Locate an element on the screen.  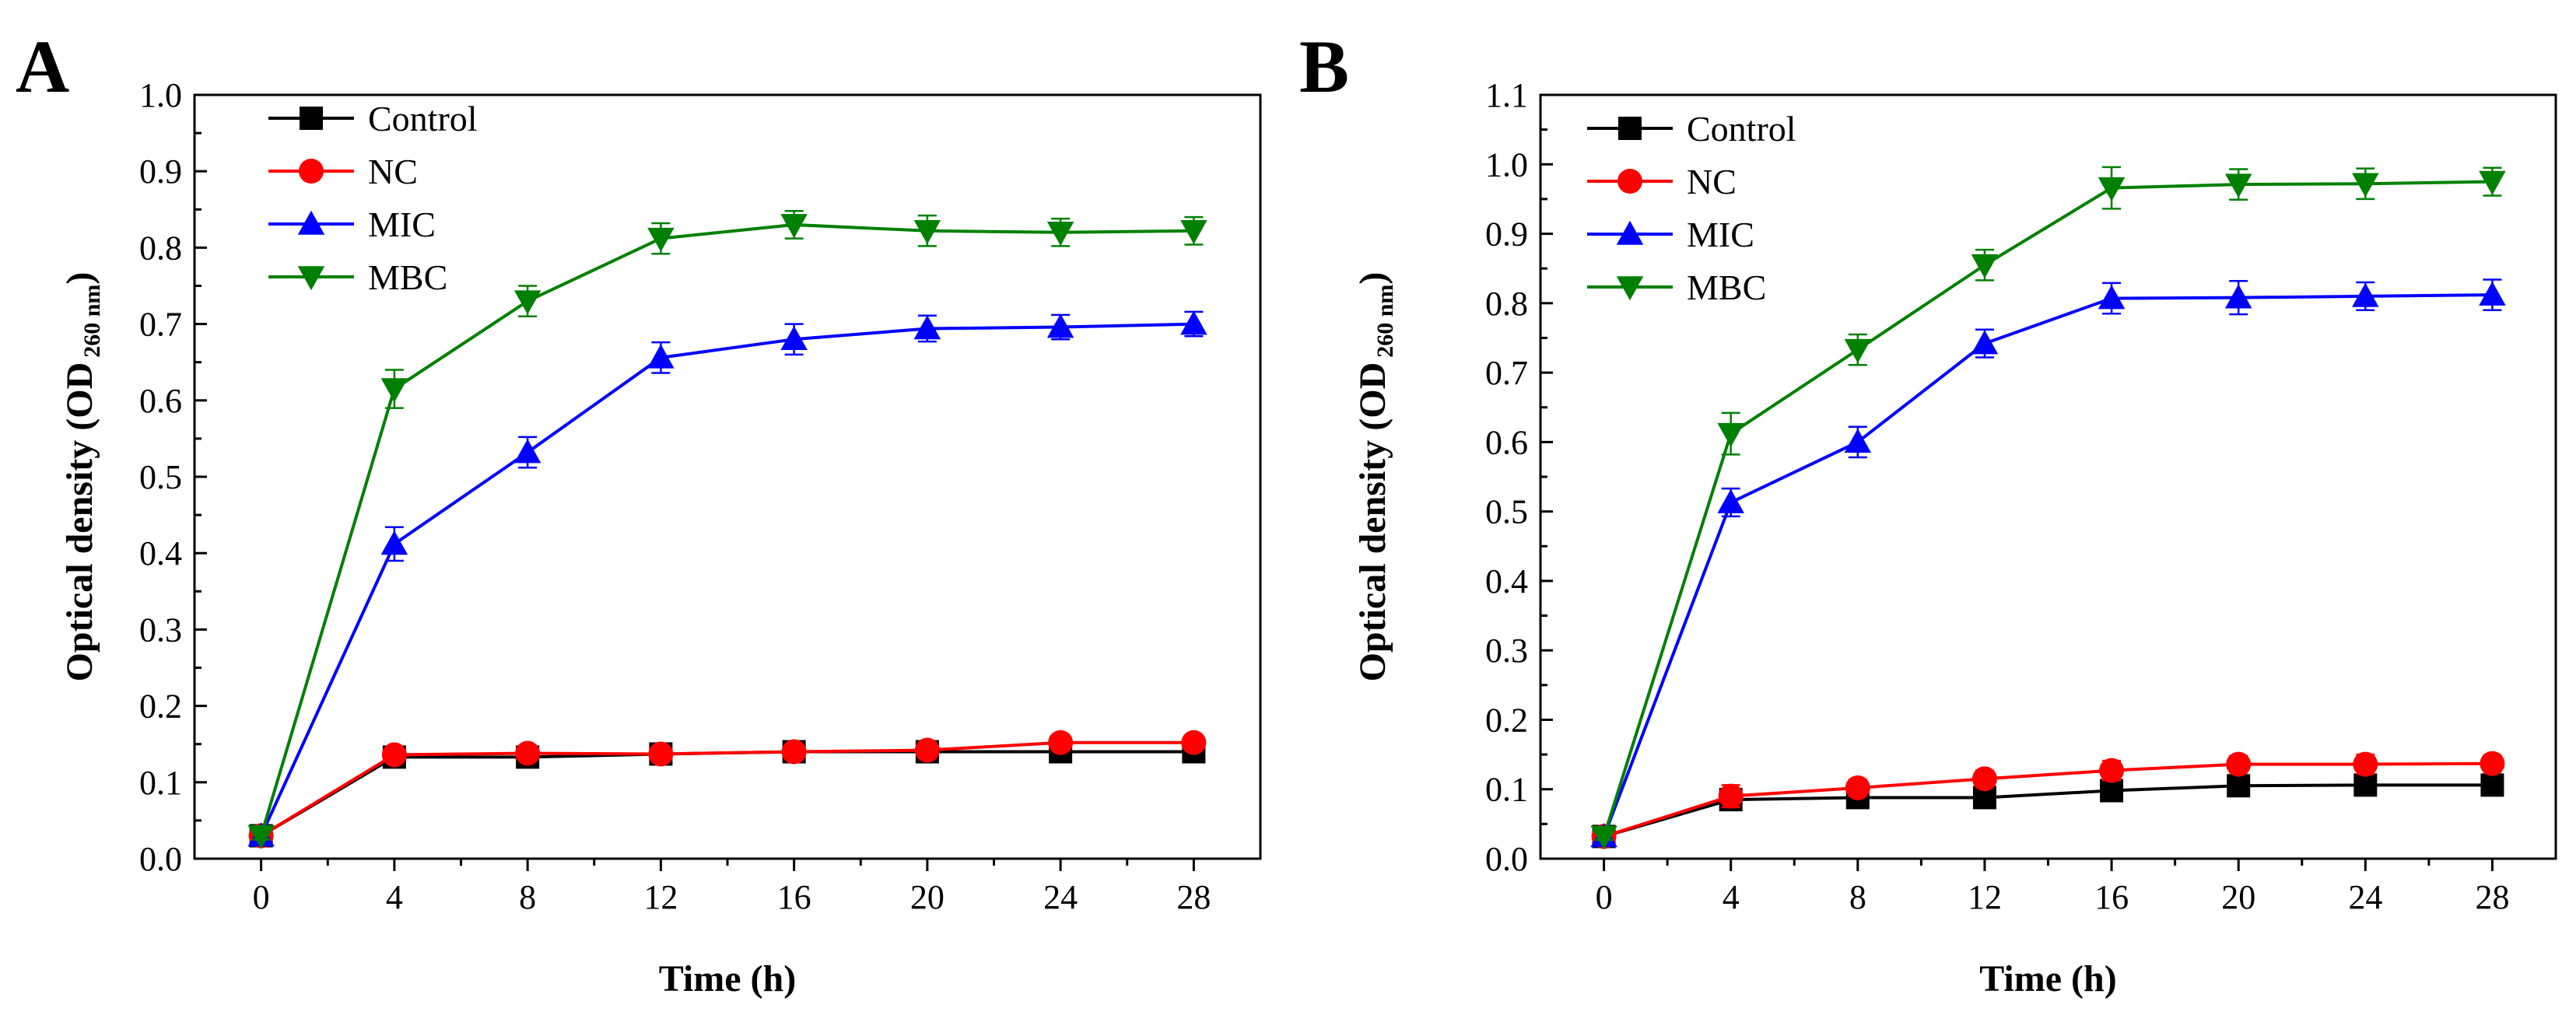
y-tick-label: 0.7 is located at coordinates (1506, 373).